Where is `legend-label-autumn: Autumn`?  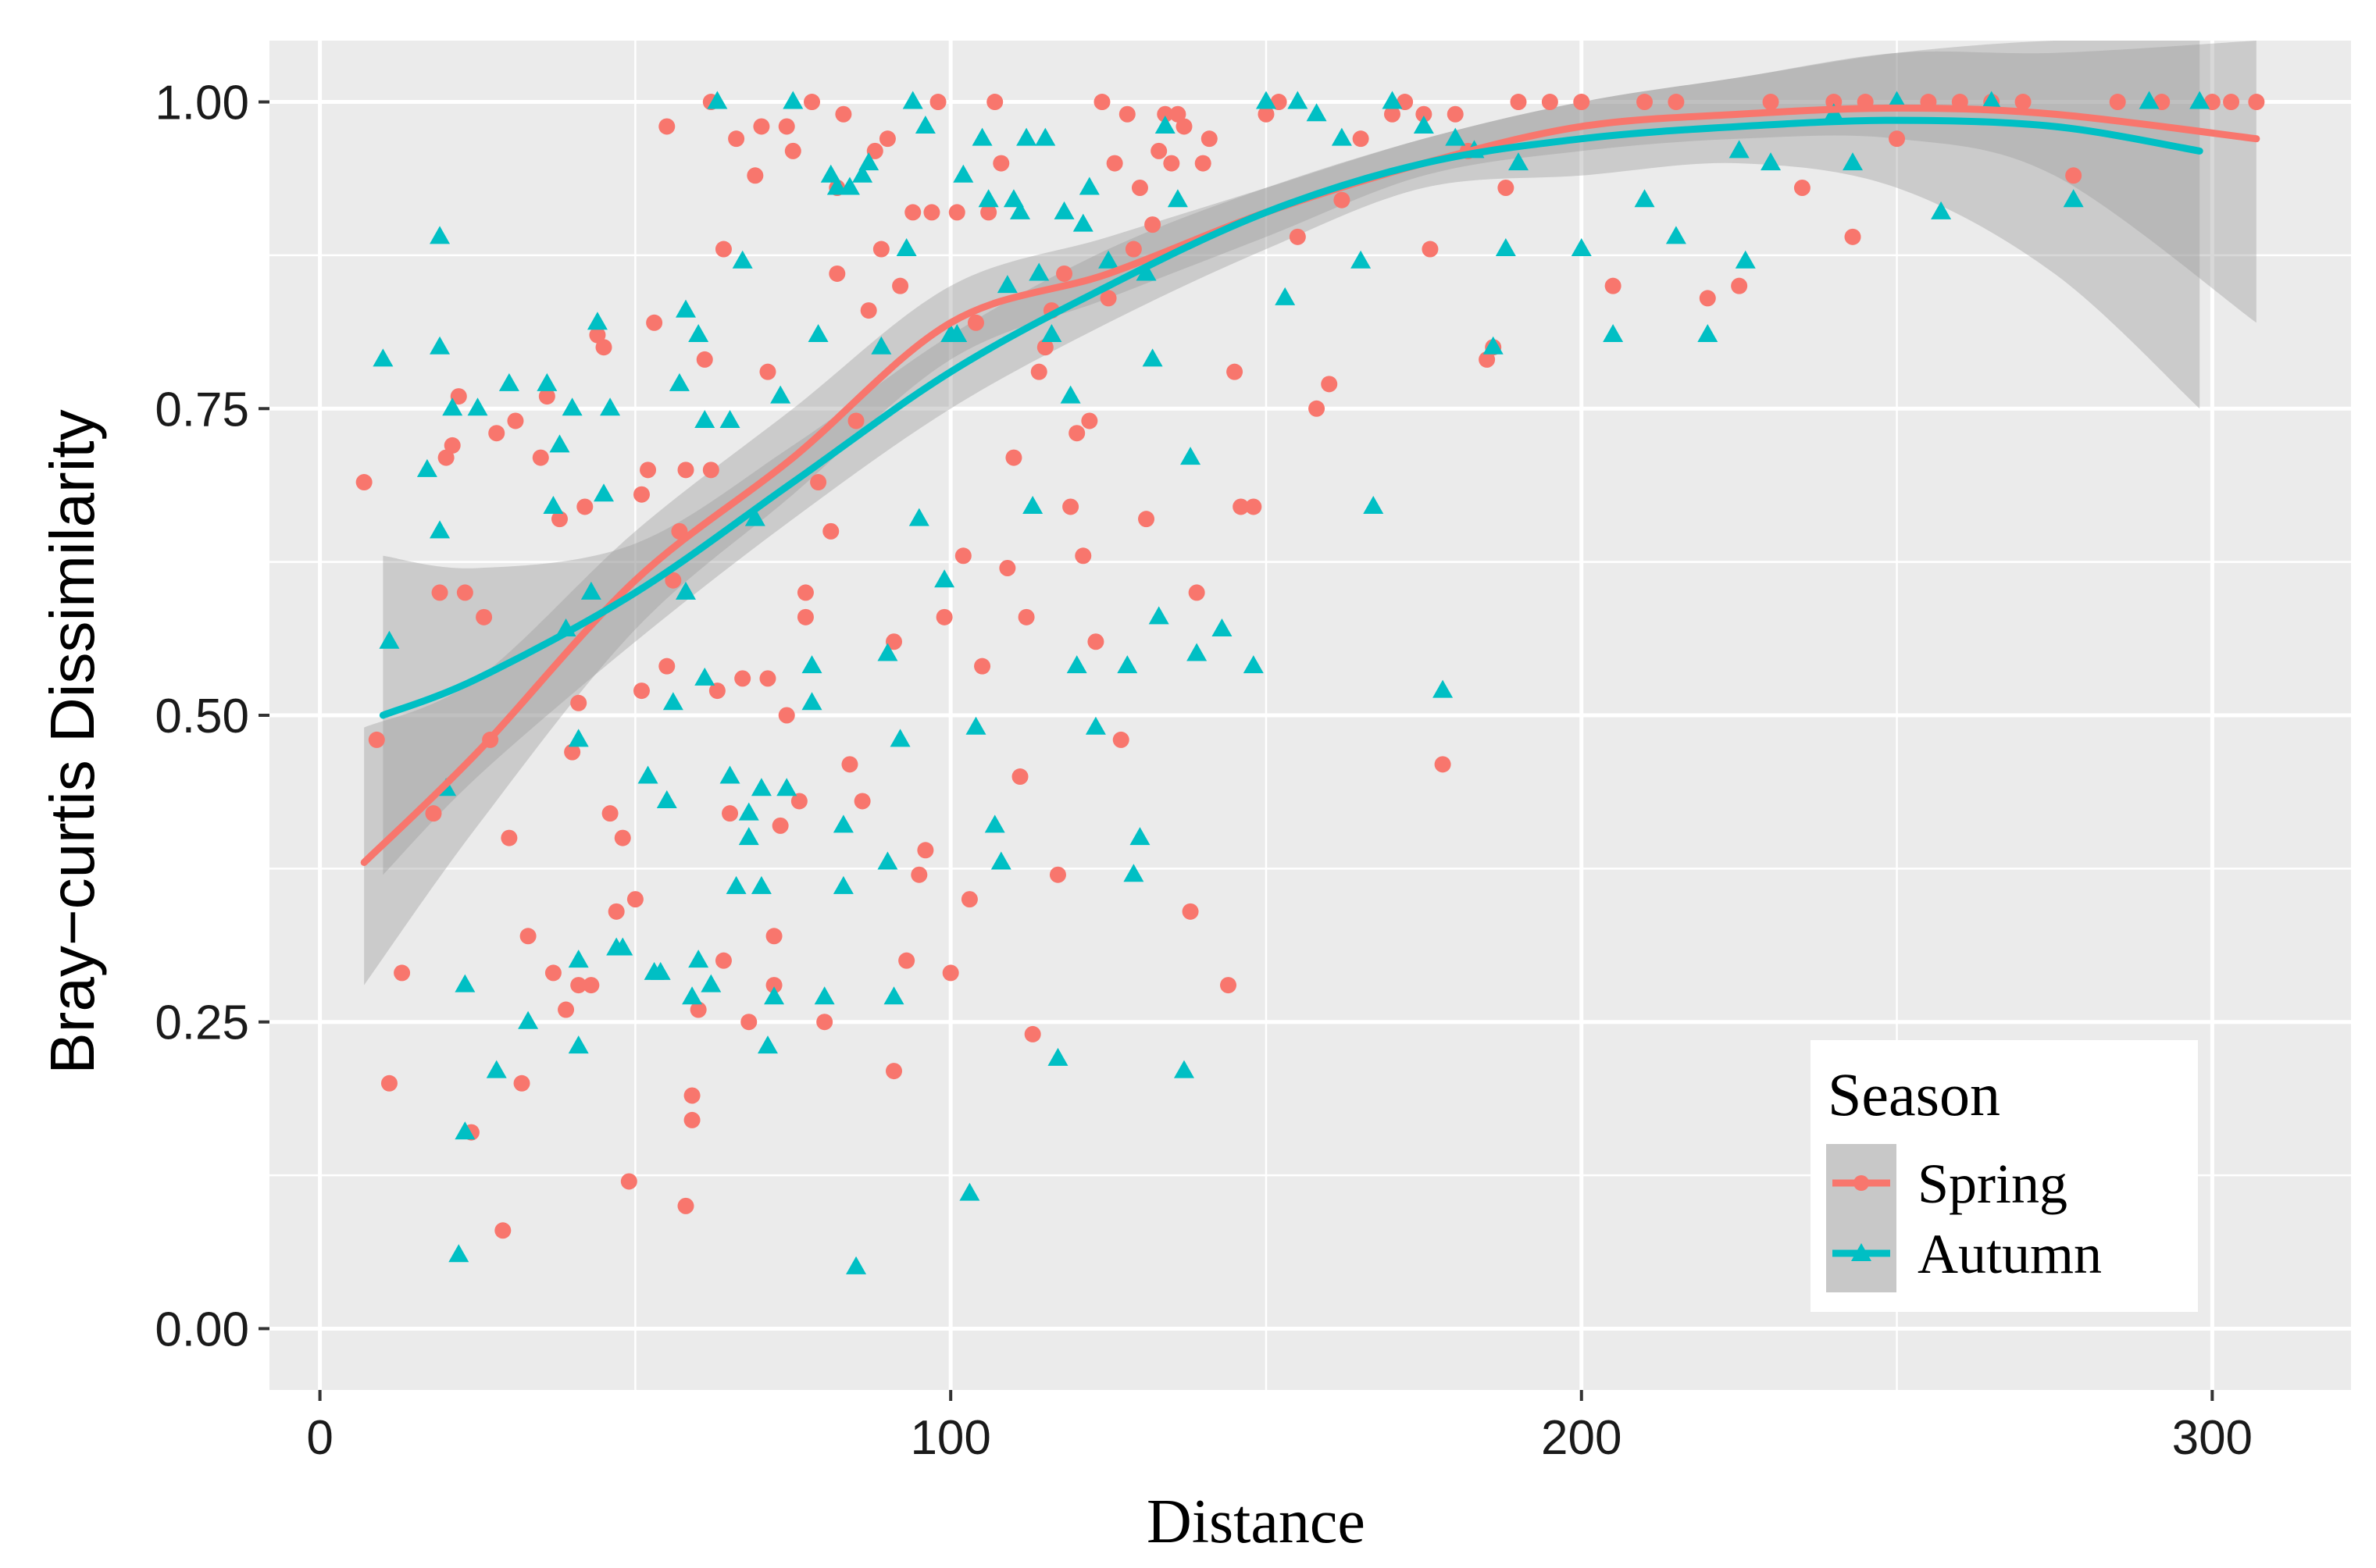
legend-label-autumn: Autumn is located at coordinates (2010, 1254).